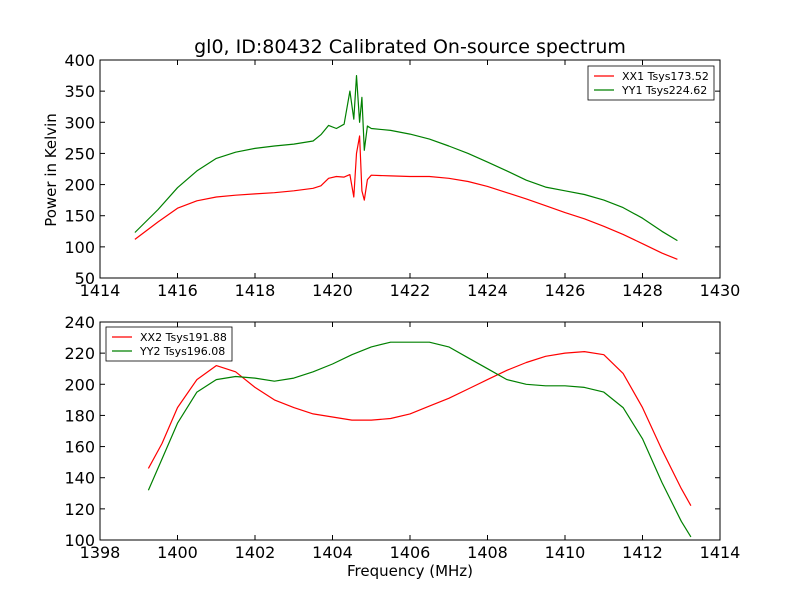  Describe the element at coordinates (183, 337) in the screenshot. I see `legend-label: XX2 Tsys191.88` at that location.